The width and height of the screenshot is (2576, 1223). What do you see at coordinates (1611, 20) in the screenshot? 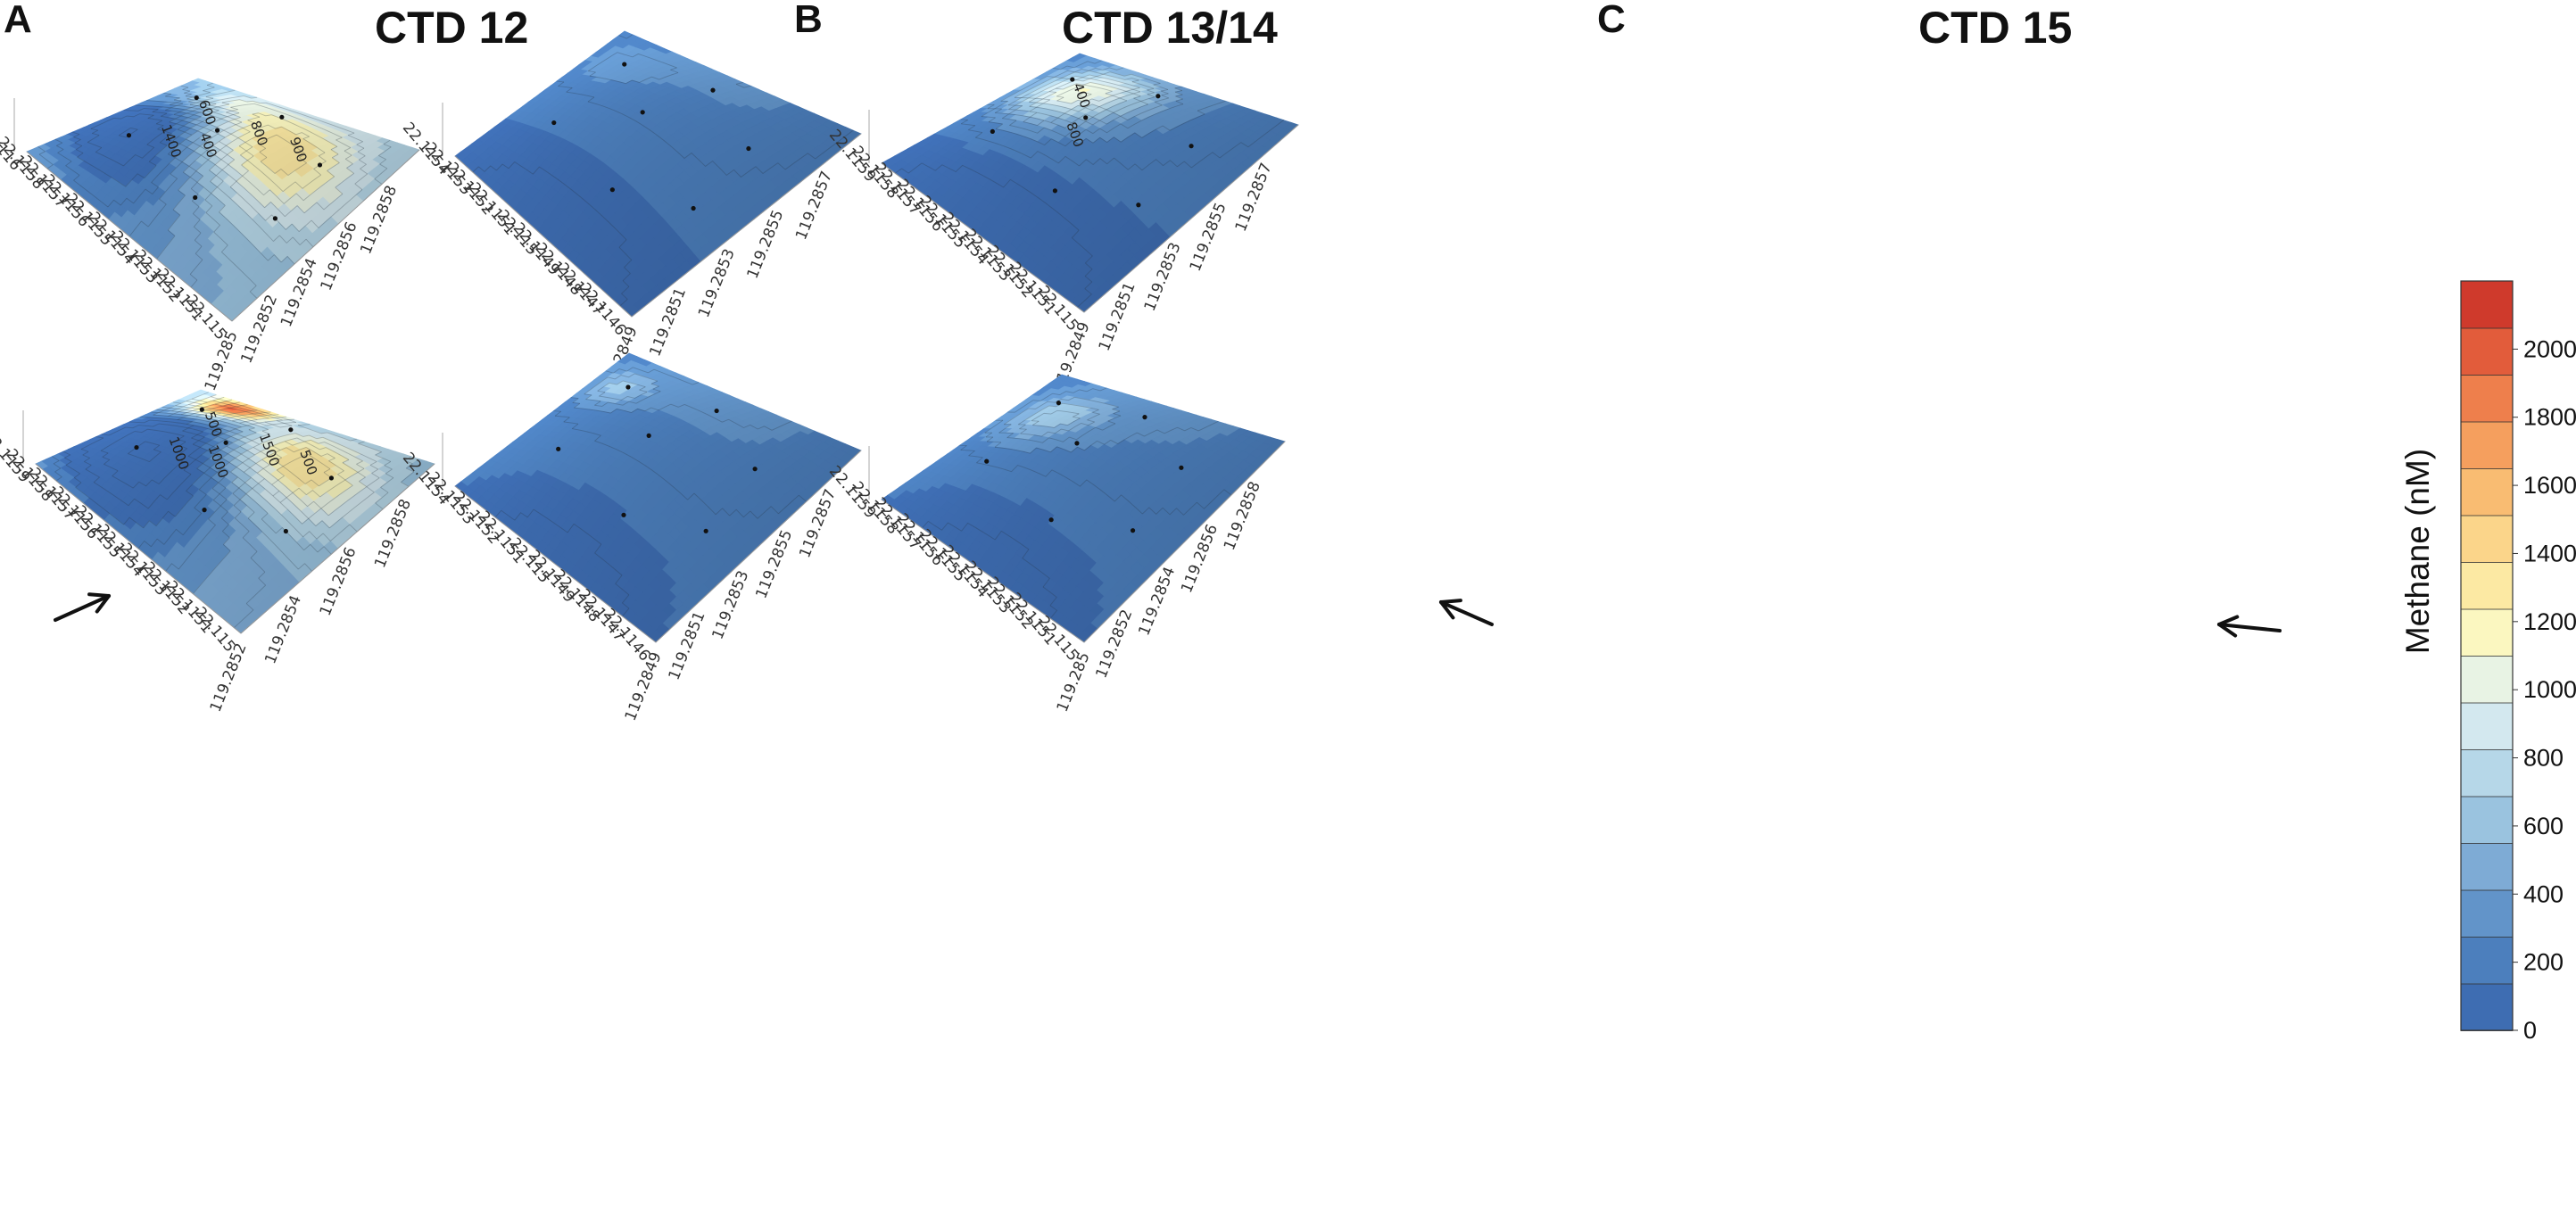
I see `panel-letter-c: C` at bounding box center [1611, 20].